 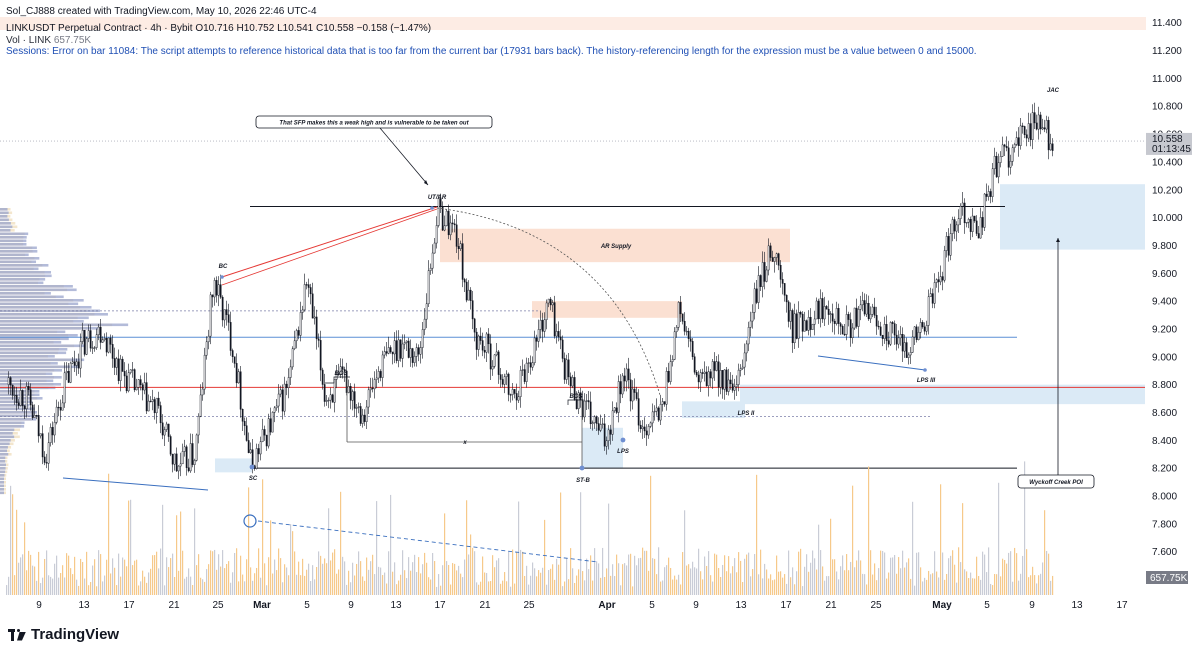 What do you see at coordinates (485, 605) in the screenshot?
I see `time-tick-label: 21` at bounding box center [485, 605].